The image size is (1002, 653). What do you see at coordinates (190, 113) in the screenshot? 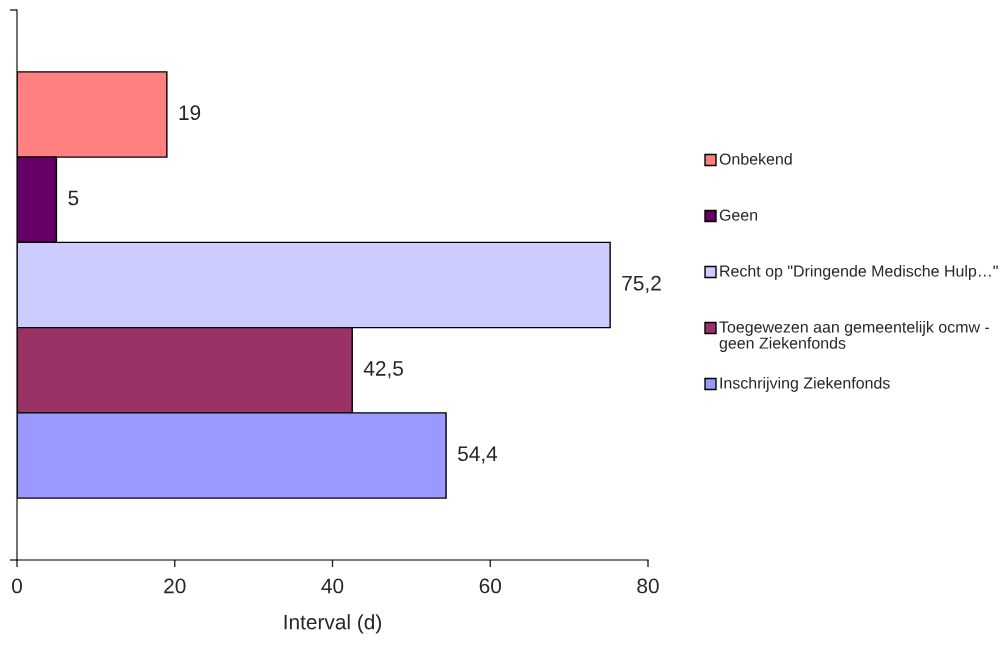
I see `data-label: 19` at bounding box center [190, 113].